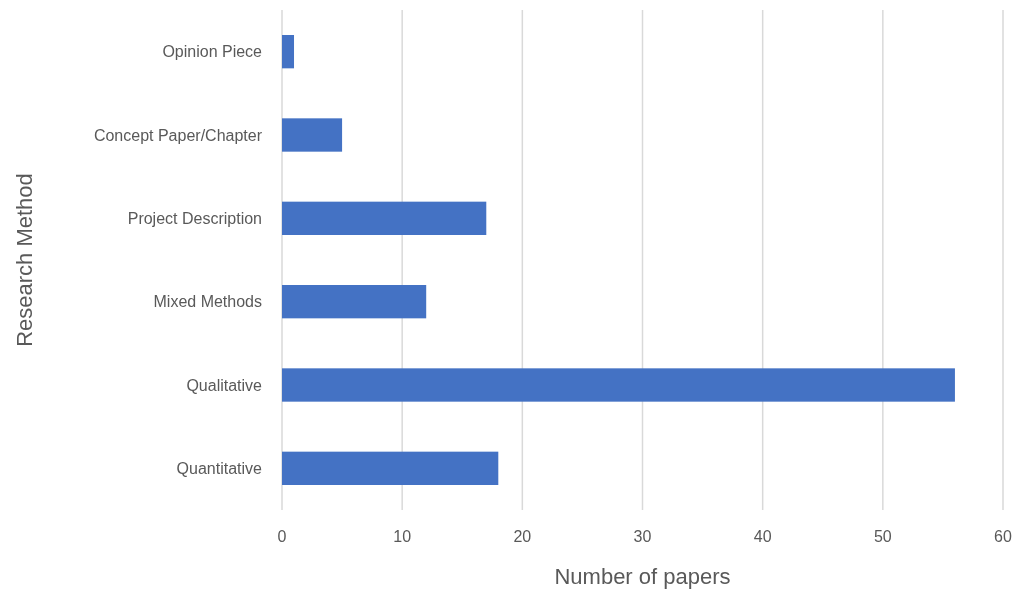  Describe the element at coordinates (224, 385) in the screenshot. I see `y-tick-label: Qualitative` at that location.